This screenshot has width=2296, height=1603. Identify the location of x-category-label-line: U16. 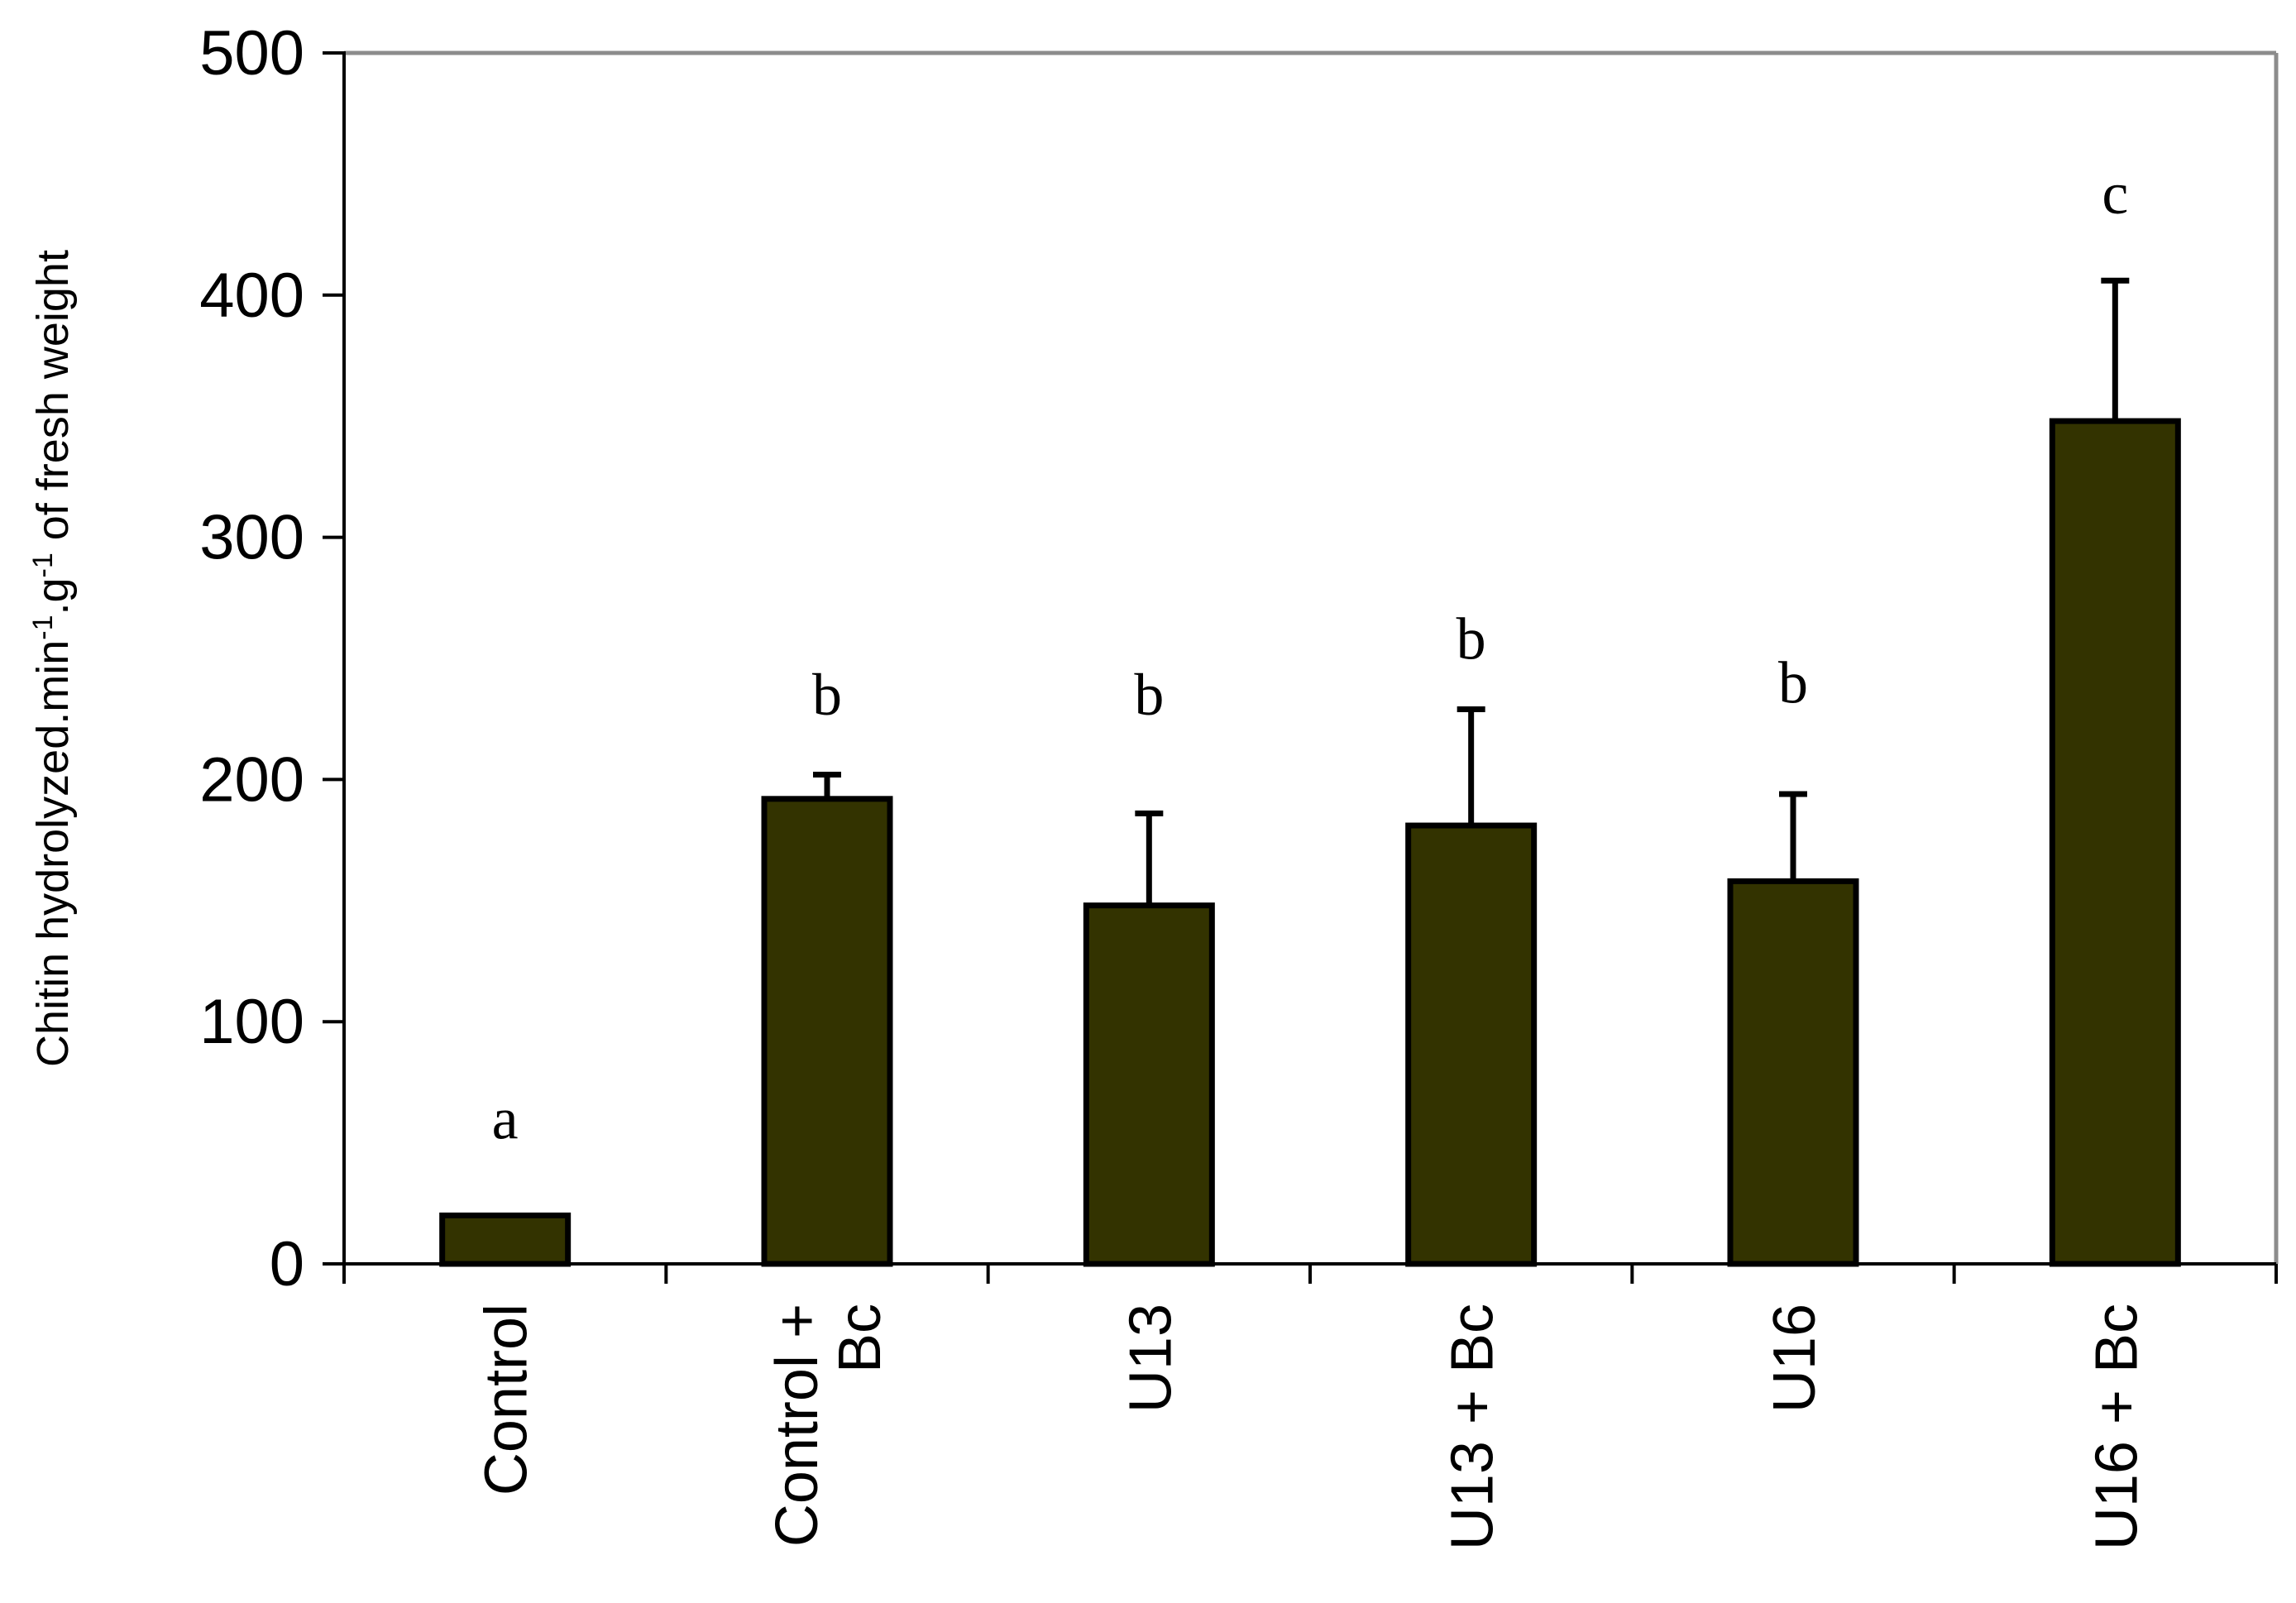
(1795, 1358).